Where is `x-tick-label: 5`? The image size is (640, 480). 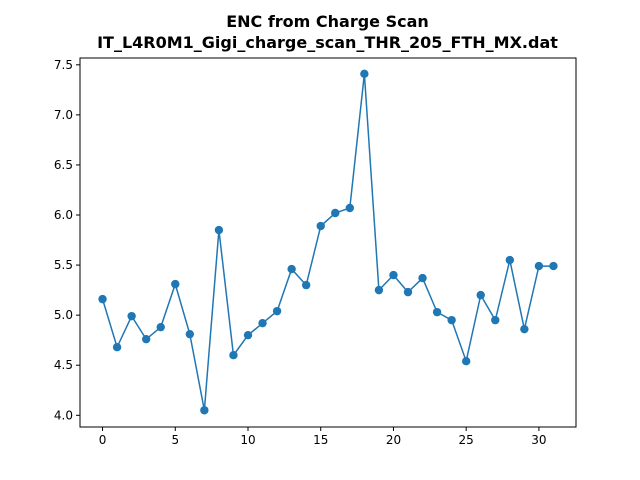 x-tick-label: 5 is located at coordinates (175, 440).